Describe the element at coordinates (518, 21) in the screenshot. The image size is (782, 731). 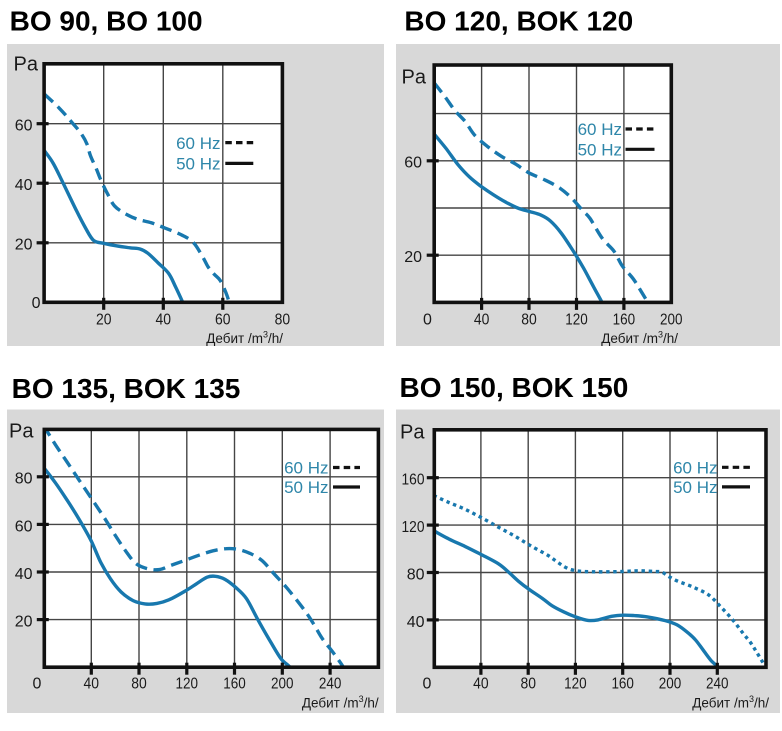
I see `svg-text: BO 120, BOK 120` at that location.